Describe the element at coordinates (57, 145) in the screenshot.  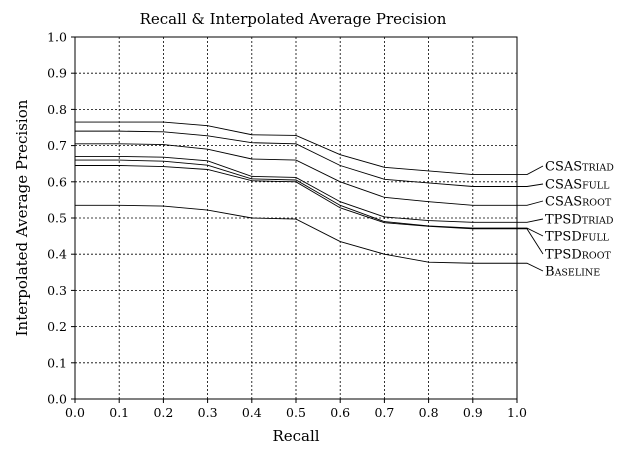
I see `y-tick-label: 0.7` at that location.